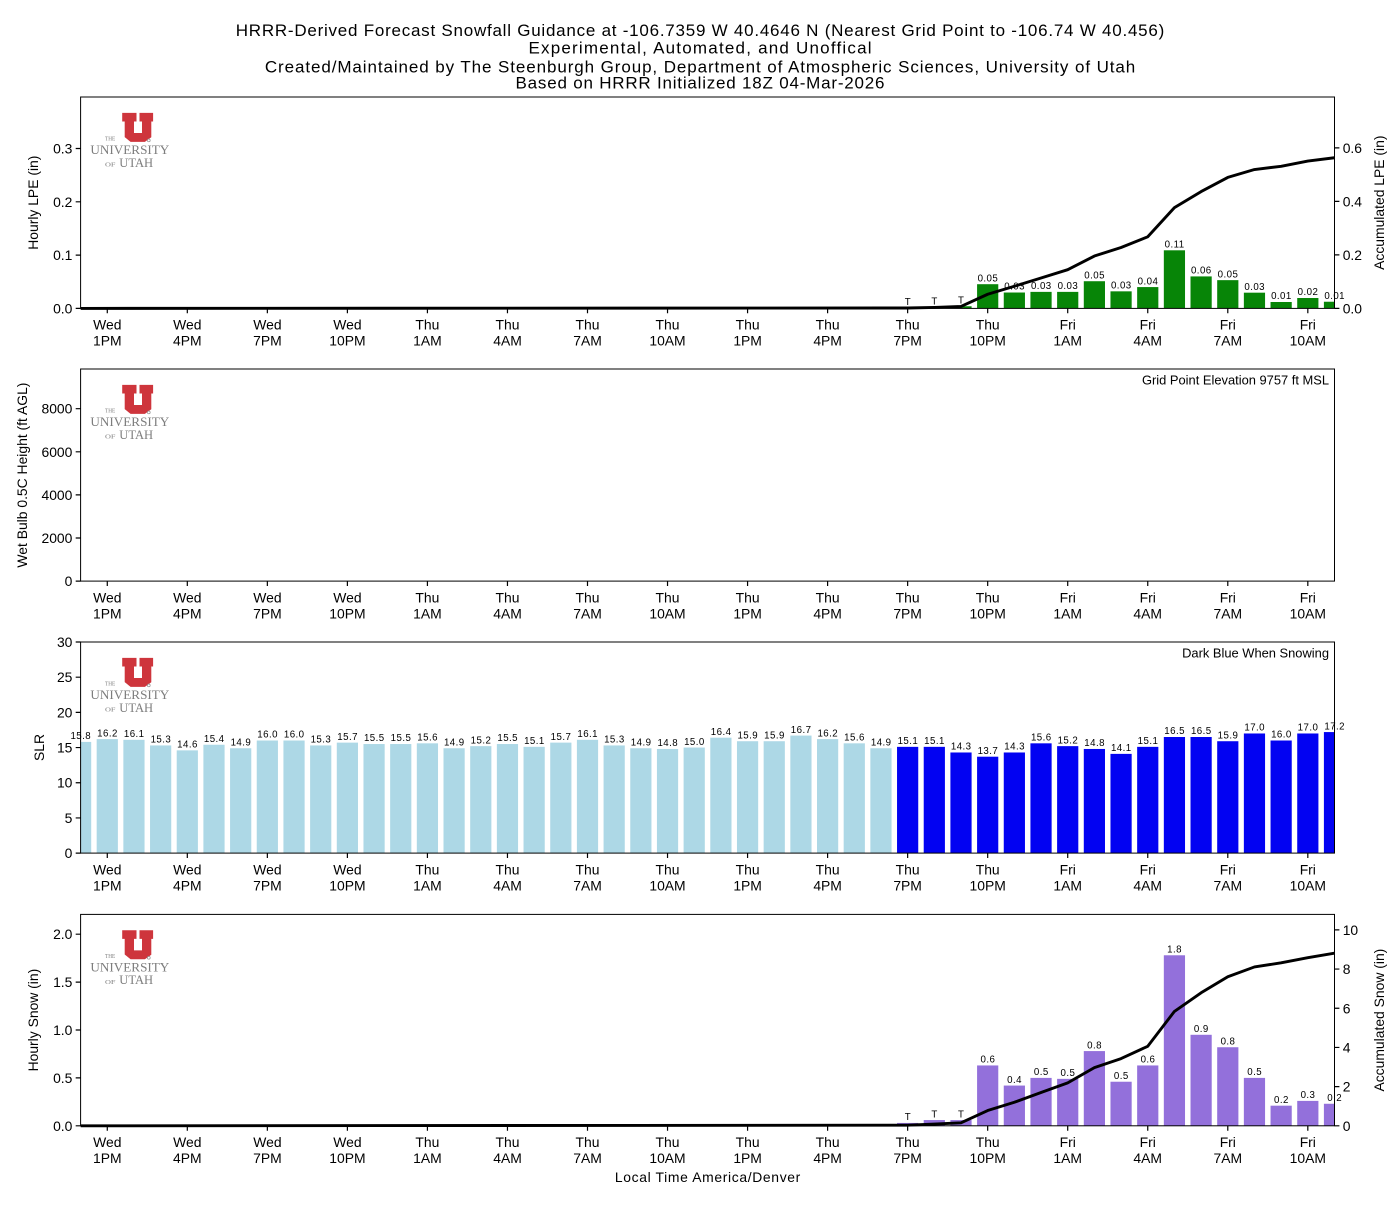 This screenshot has height=1205, width=1400. Describe the element at coordinates (1228, 274) in the screenshot. I see `svg-text: 0.05` at that location.